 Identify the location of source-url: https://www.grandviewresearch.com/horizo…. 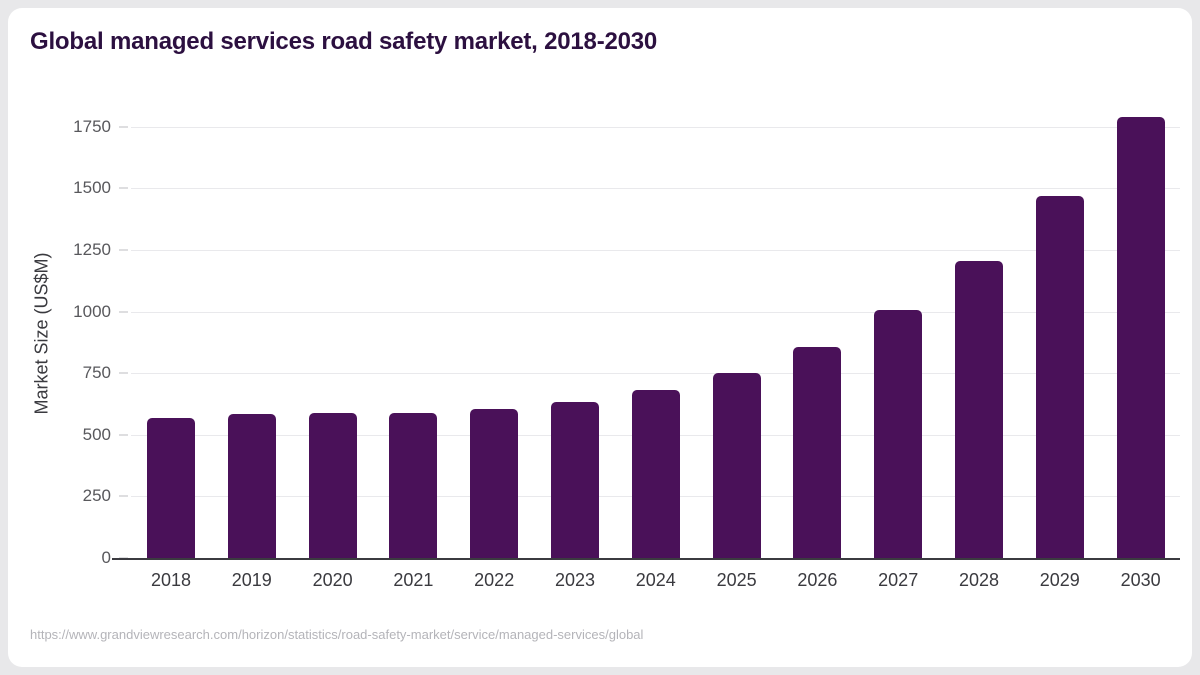
(337, 634).